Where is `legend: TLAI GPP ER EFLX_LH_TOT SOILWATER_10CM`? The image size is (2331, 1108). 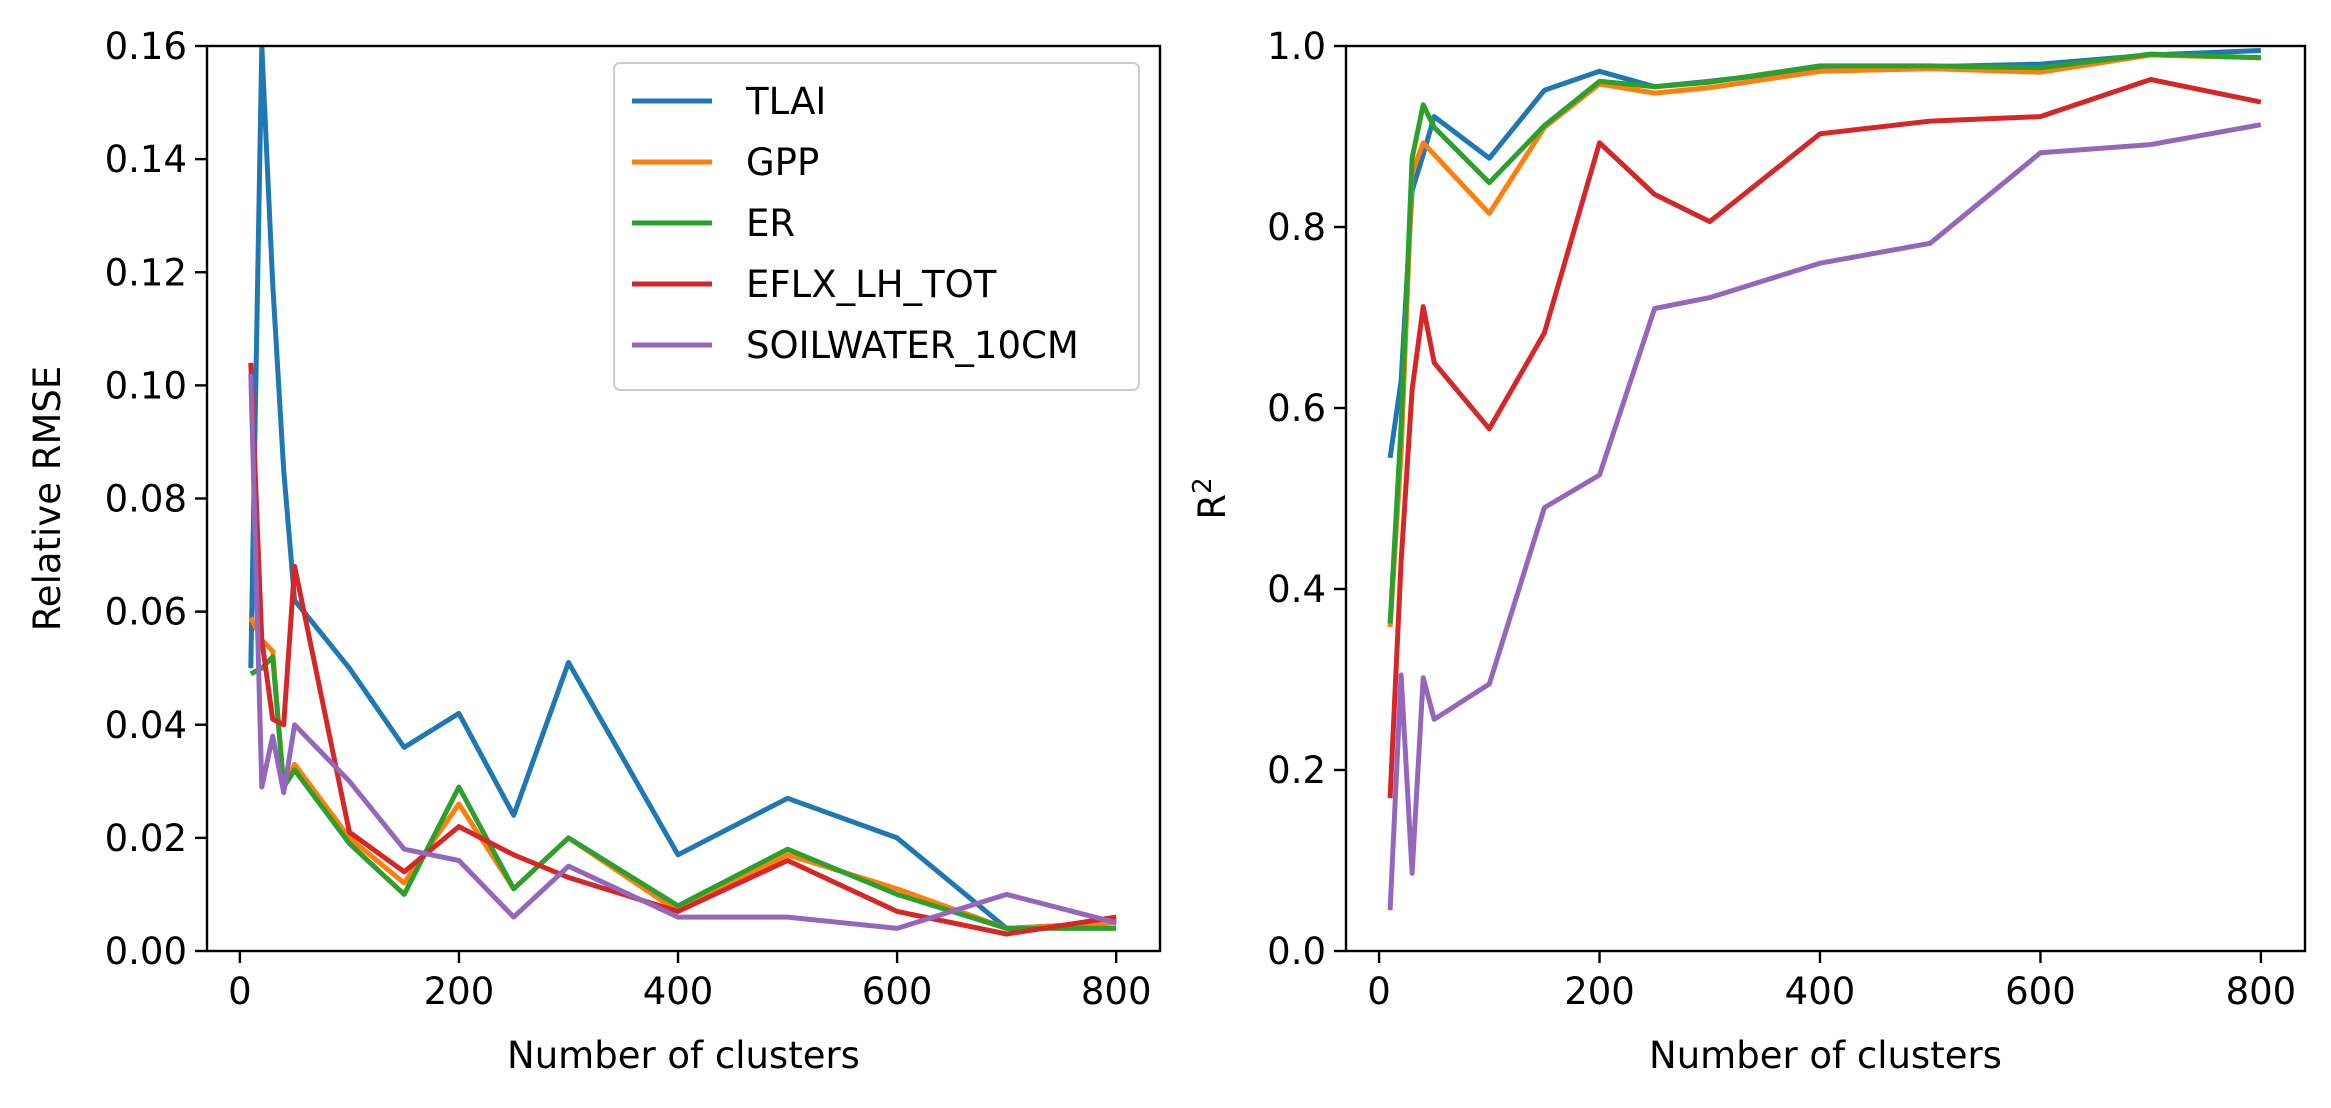 legend: TLAI GPP ER EFLX_LH_TOT SOILWATER_10CM is located at coordinates (876, 226).